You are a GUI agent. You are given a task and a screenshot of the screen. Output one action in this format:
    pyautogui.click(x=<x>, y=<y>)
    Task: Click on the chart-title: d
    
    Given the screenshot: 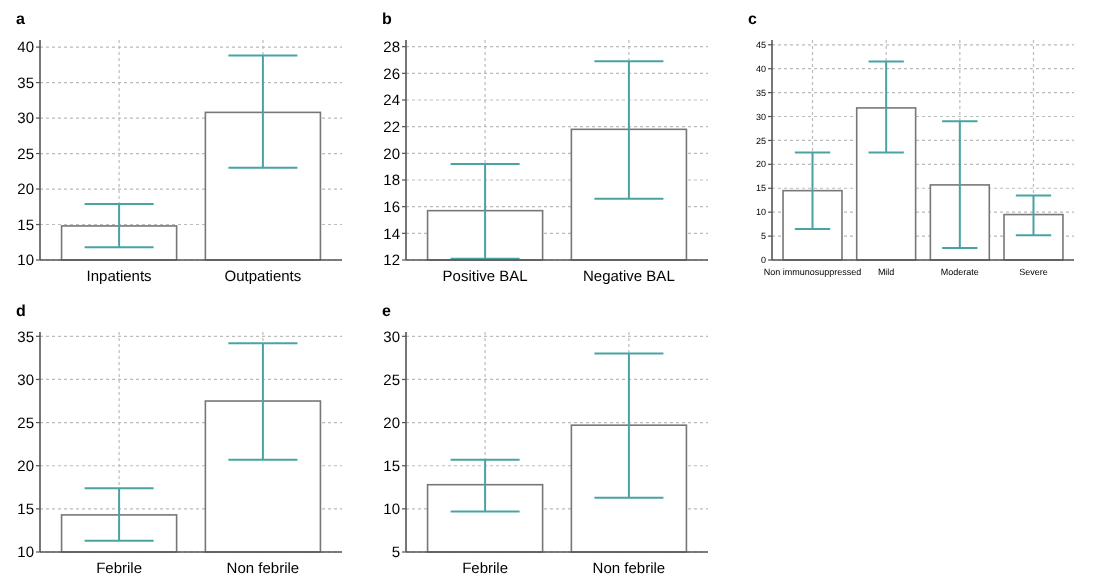 What is the action you would take?
    pyautogui.click(x=21, y=311)
    